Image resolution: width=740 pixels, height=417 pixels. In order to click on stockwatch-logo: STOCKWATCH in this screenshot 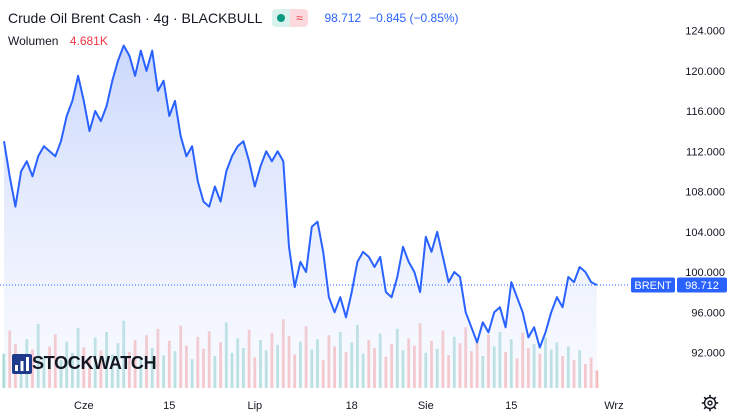, I will do `click(84, 363)`.